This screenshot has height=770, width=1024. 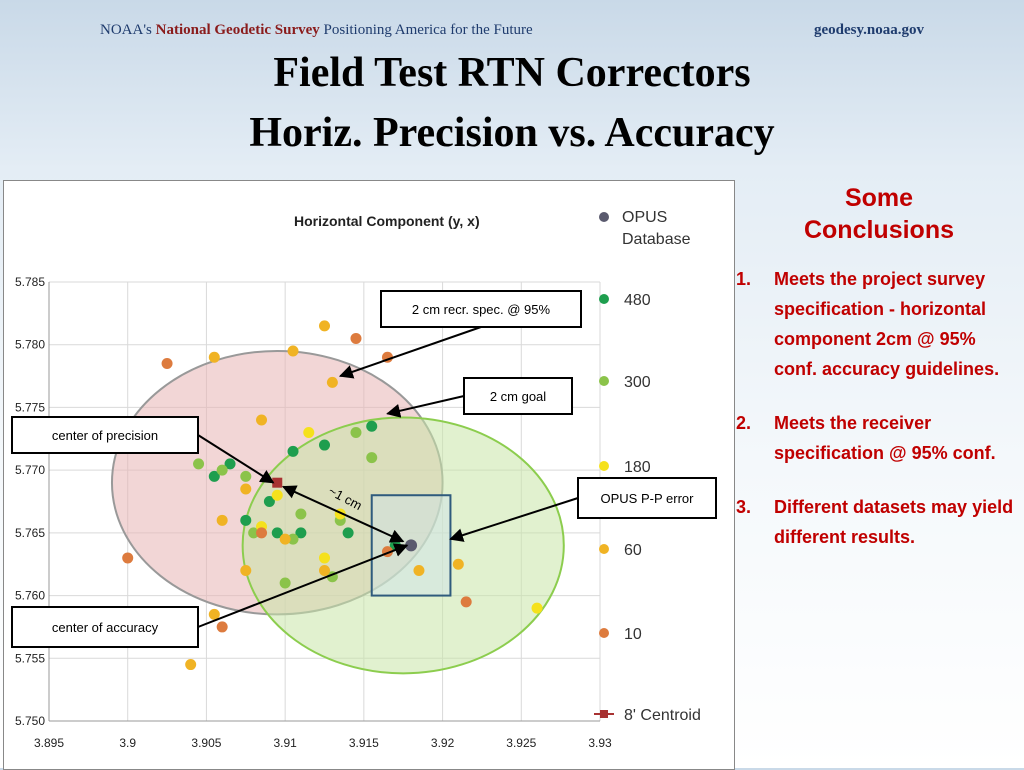 I want to click on x-tick-label: 3.905, so click(x=206, y=743).